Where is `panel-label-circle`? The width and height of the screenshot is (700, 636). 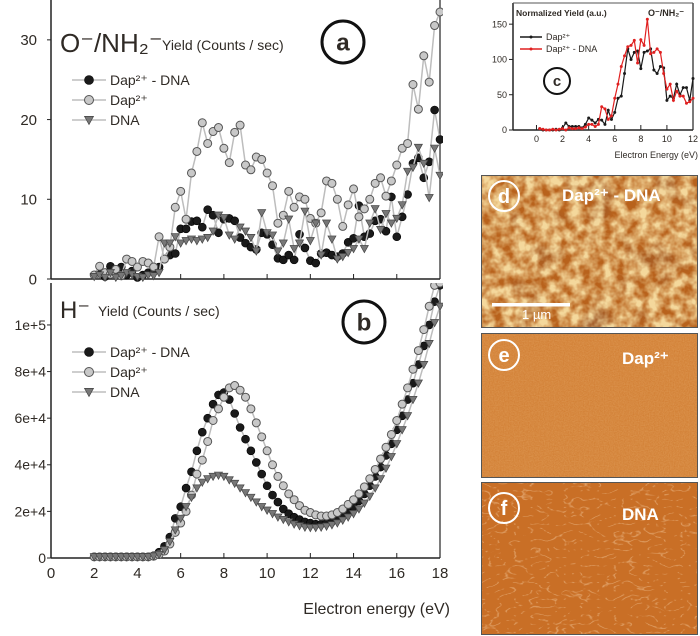 panel-label-circle is located at coordinates (557, 81).